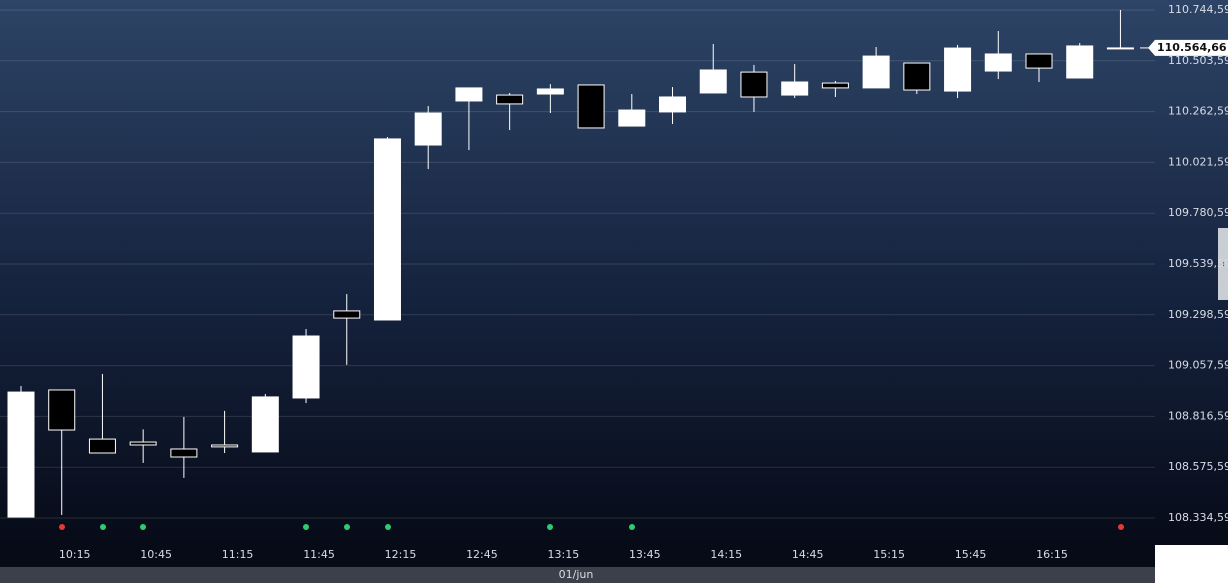  I want to click on y-tick-label: 108.816,59, so click(1198, 415).